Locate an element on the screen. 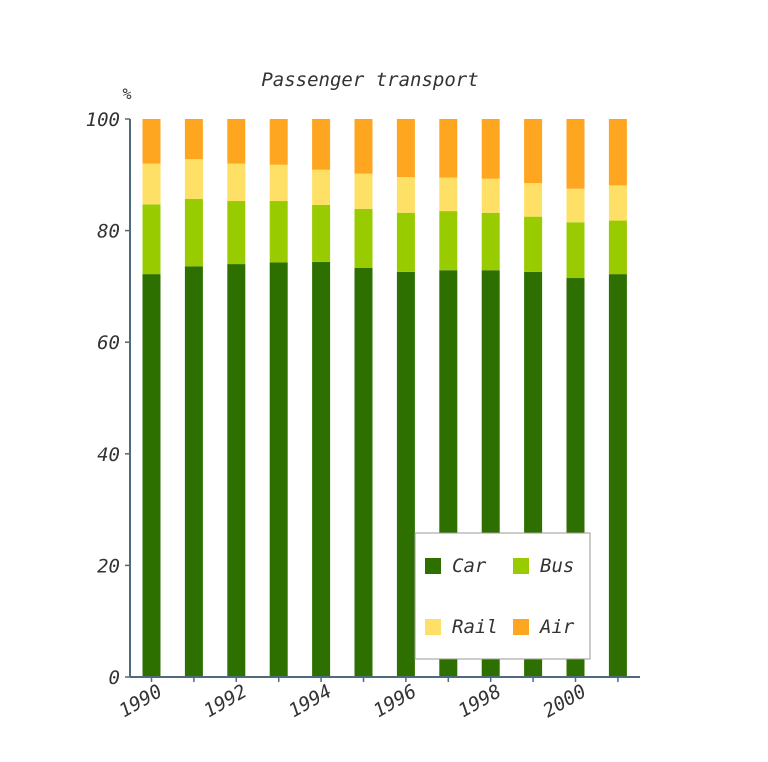 Image resolution: width=768 pixels, height=762 pixels. bar-rail-2000 is located at coordinates (575, 205).